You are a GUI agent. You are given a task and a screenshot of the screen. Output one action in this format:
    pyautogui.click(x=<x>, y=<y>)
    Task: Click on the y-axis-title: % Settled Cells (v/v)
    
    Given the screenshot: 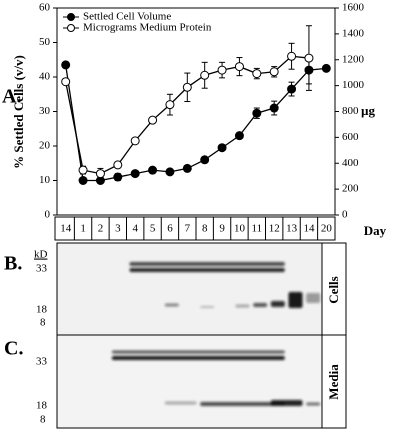 What is the action you would take?
    pyautogui.click(x=18, y=112)
    